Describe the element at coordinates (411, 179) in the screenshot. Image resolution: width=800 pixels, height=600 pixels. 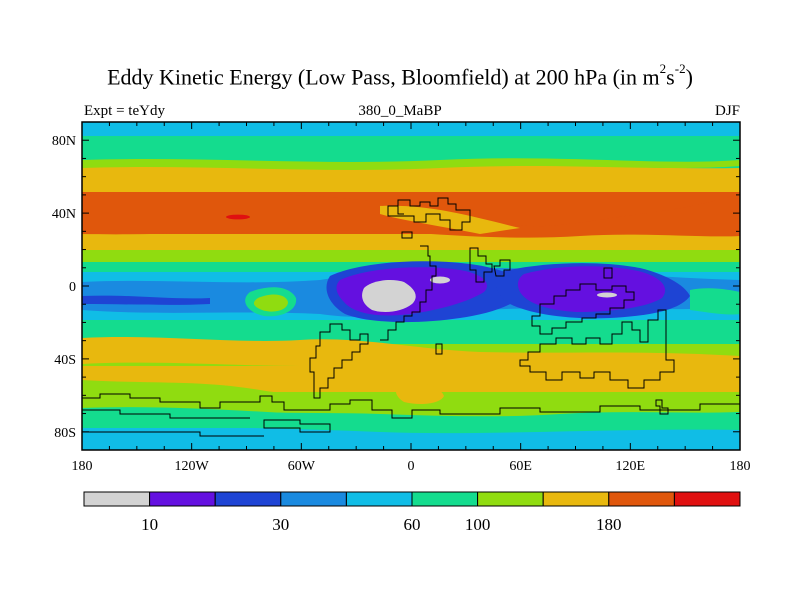
I see `band-north-yellow` at that location.